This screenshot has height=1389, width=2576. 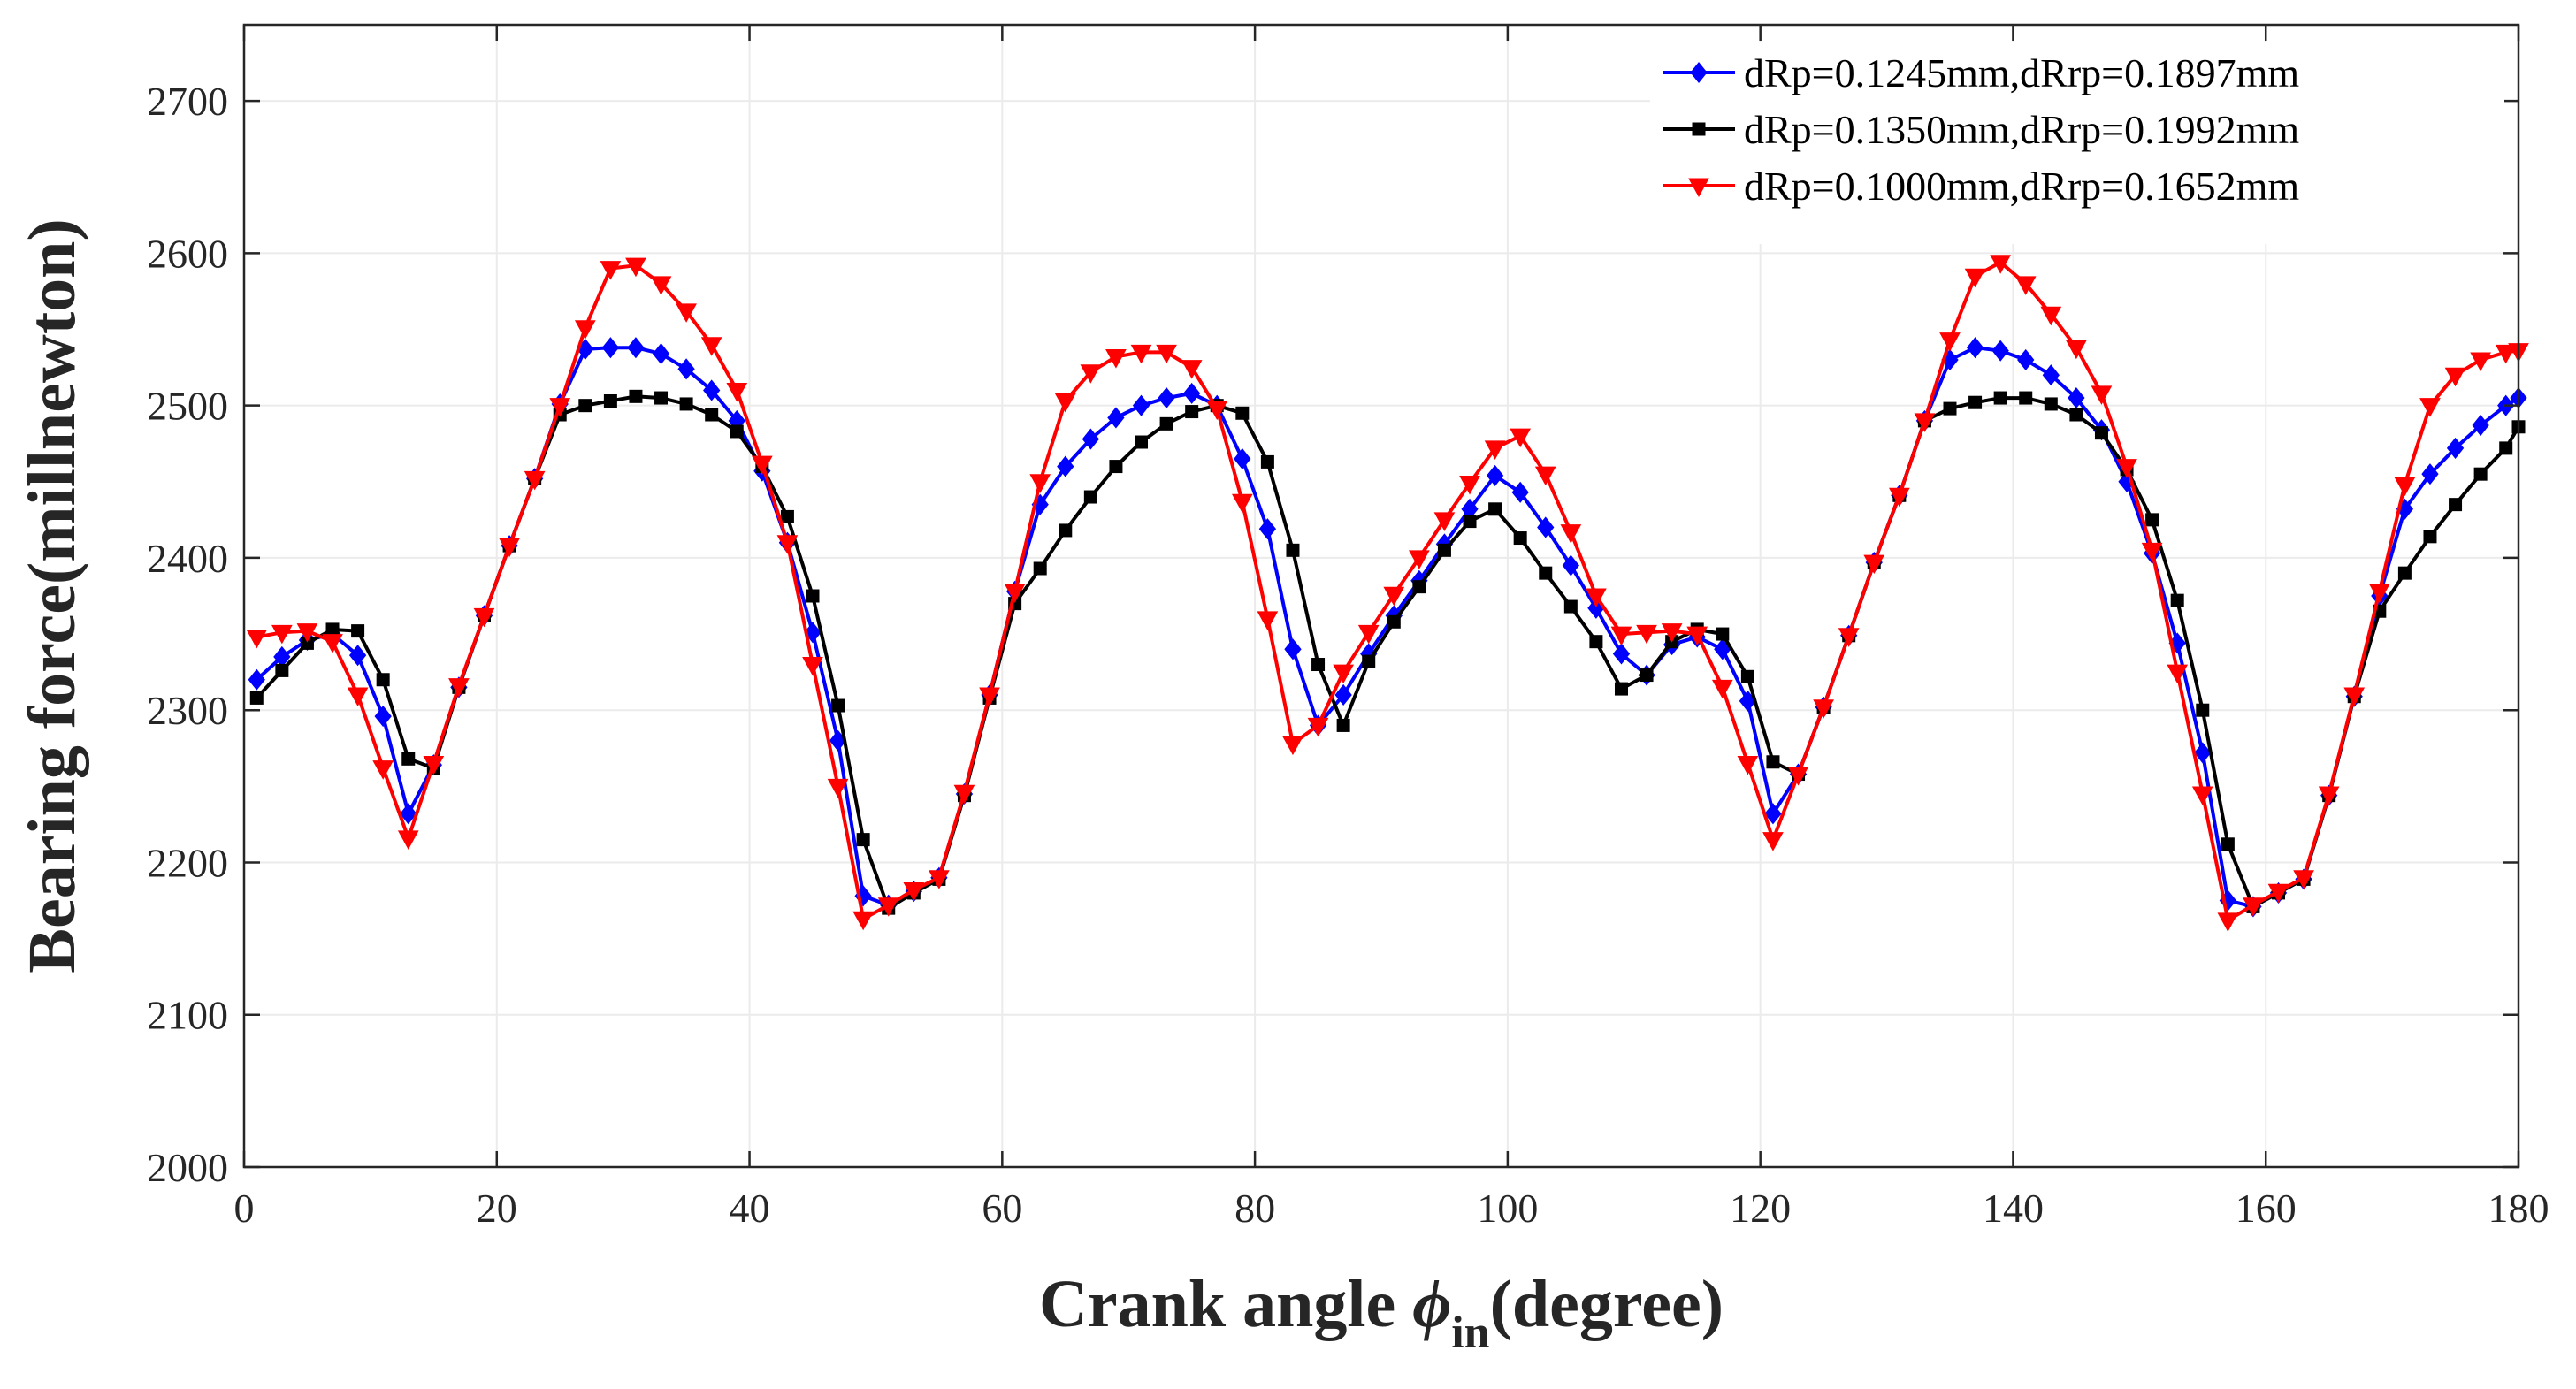 What do you see at coordinates (2518, 1209) in the screenshot?
I see `x-tick-label: 180` at bounding box center [2518, 1209].